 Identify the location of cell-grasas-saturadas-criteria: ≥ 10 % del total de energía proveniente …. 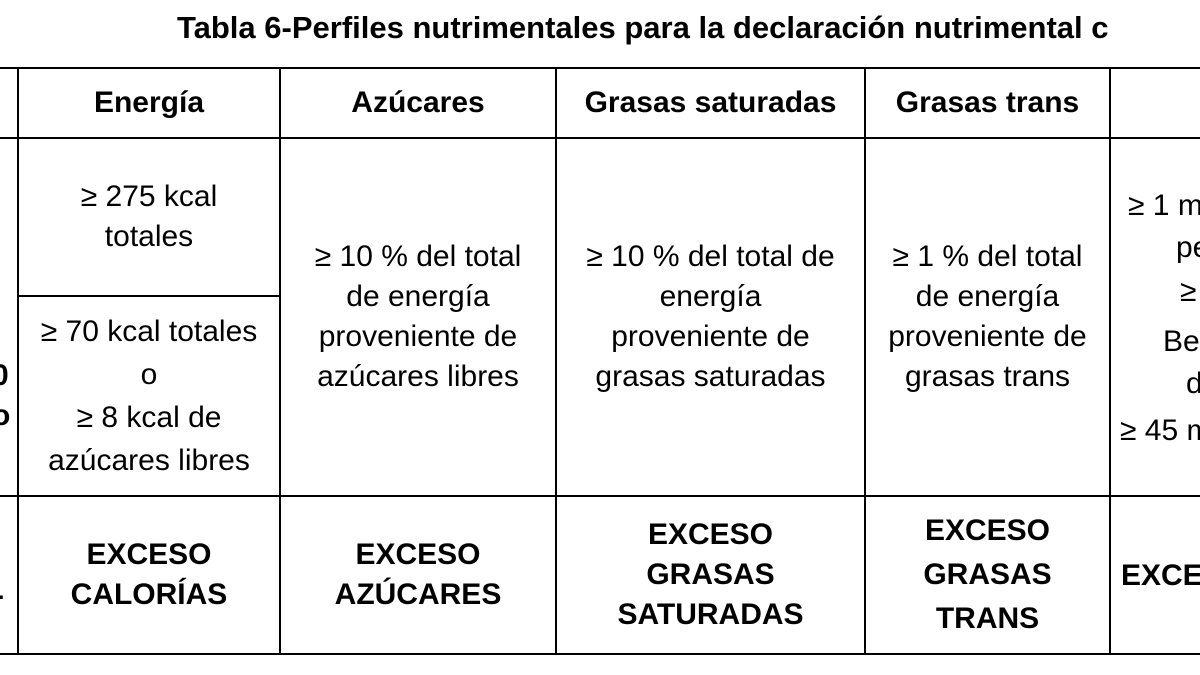
(710, 317).